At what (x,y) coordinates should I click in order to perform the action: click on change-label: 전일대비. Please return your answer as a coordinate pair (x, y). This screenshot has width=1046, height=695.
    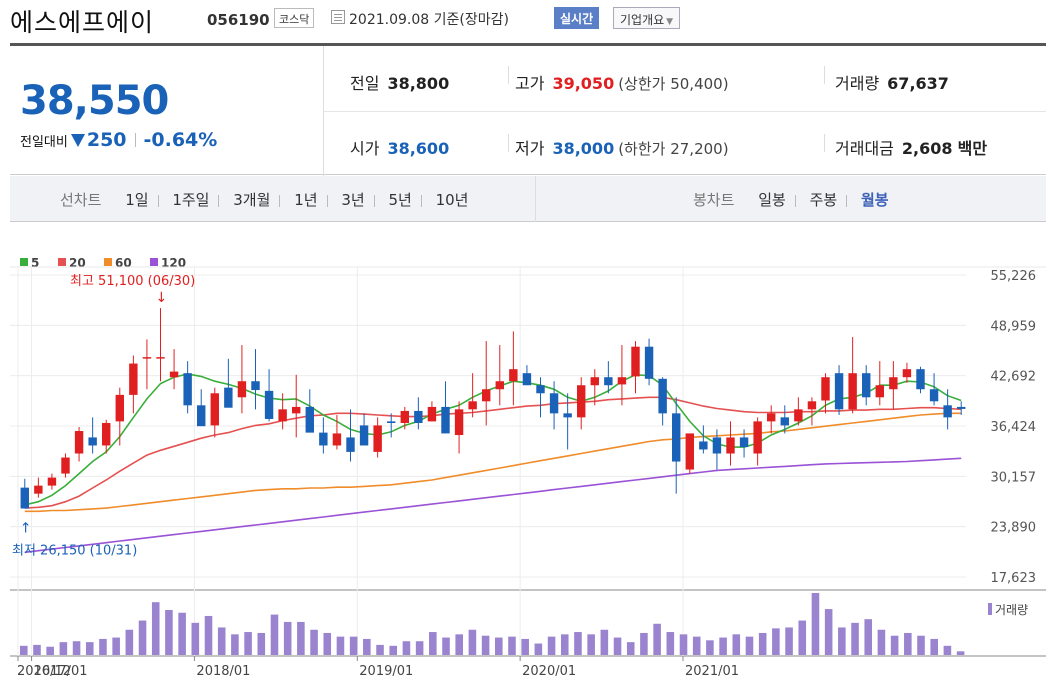
    Looking at the image, I should click on (44, 142).